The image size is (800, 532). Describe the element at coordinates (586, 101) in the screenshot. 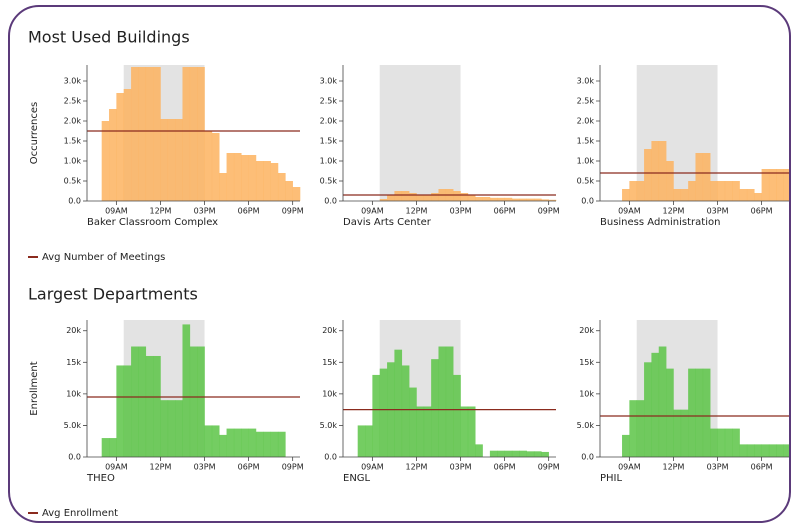

I see `y-tick-label: 2.5k` at that location.